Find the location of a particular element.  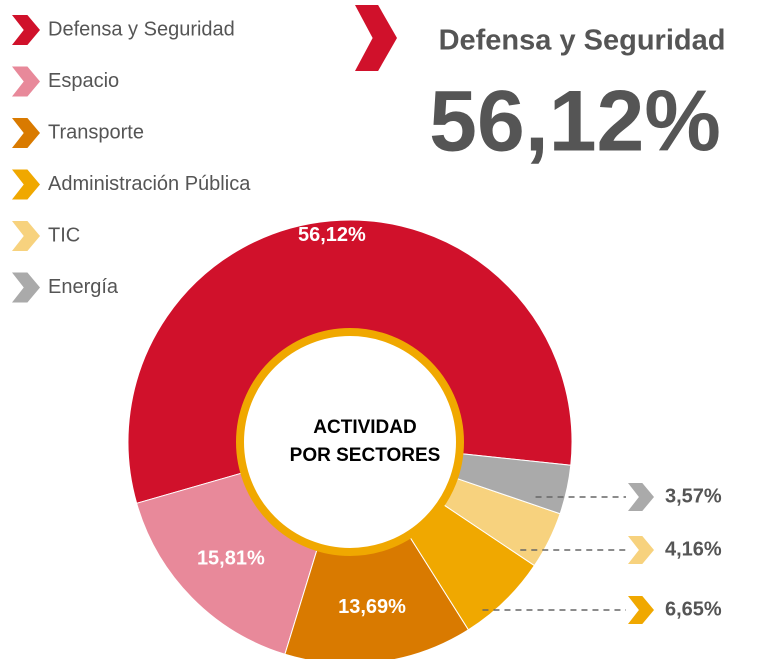

value-label: 3,57% is located at coordinates (693, 496).